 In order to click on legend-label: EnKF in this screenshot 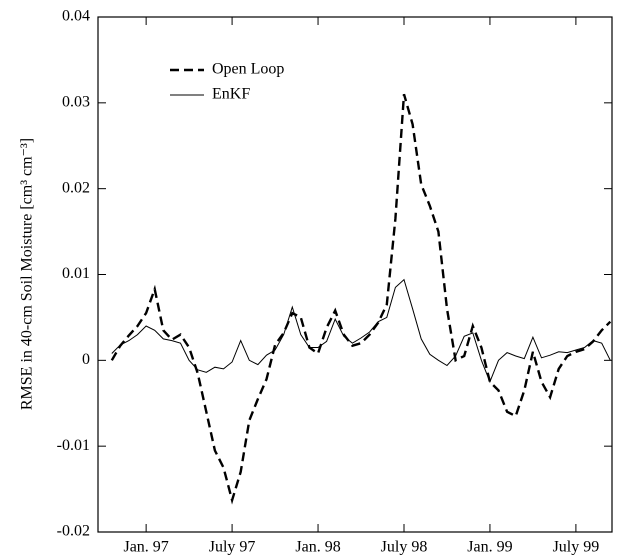, I will do `click(231, 94)`.